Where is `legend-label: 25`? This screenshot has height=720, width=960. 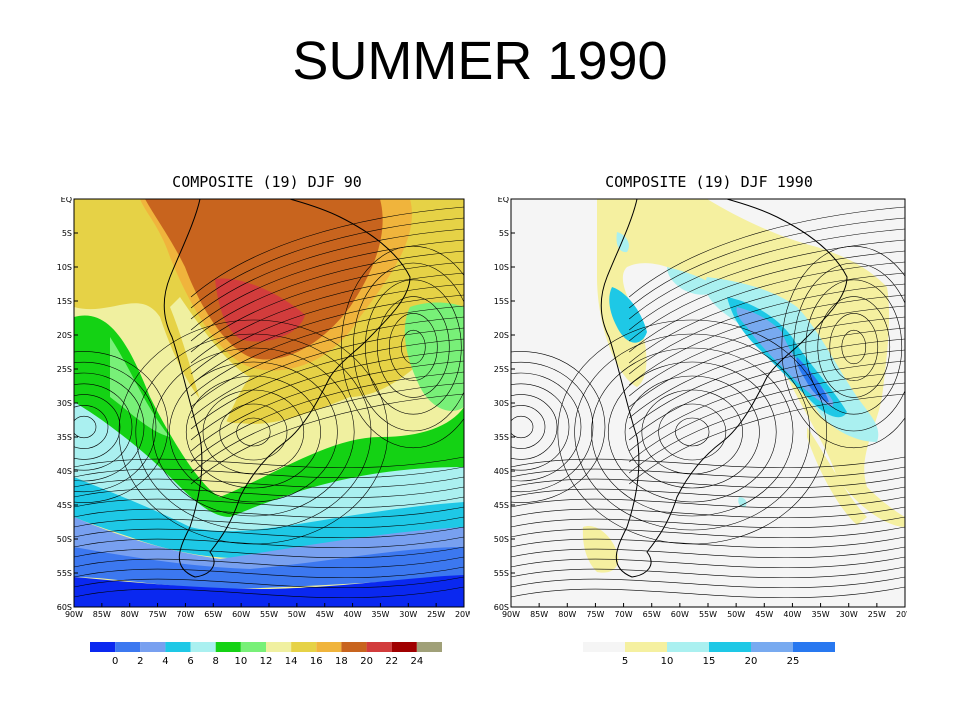
legend-label: 25 is located at coordinates (793, 661).